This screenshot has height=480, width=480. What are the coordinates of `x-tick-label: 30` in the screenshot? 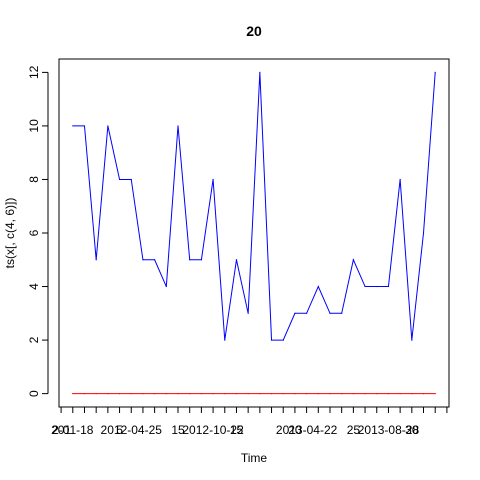 It's located at (412, 430).